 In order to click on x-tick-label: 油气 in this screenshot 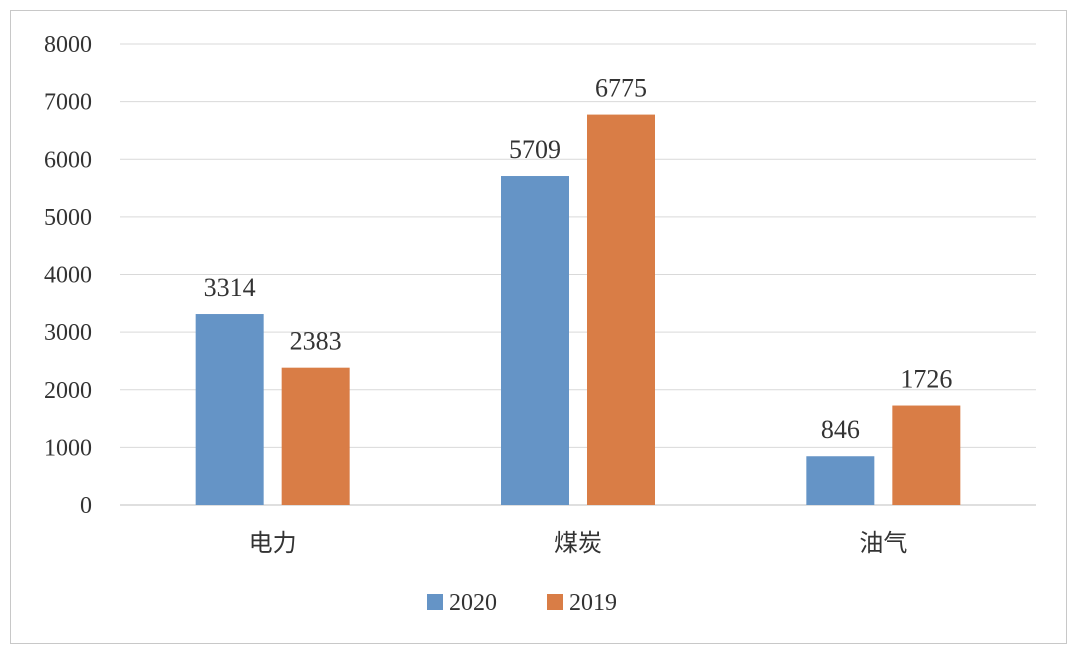, I will do `click(883, 543)`.